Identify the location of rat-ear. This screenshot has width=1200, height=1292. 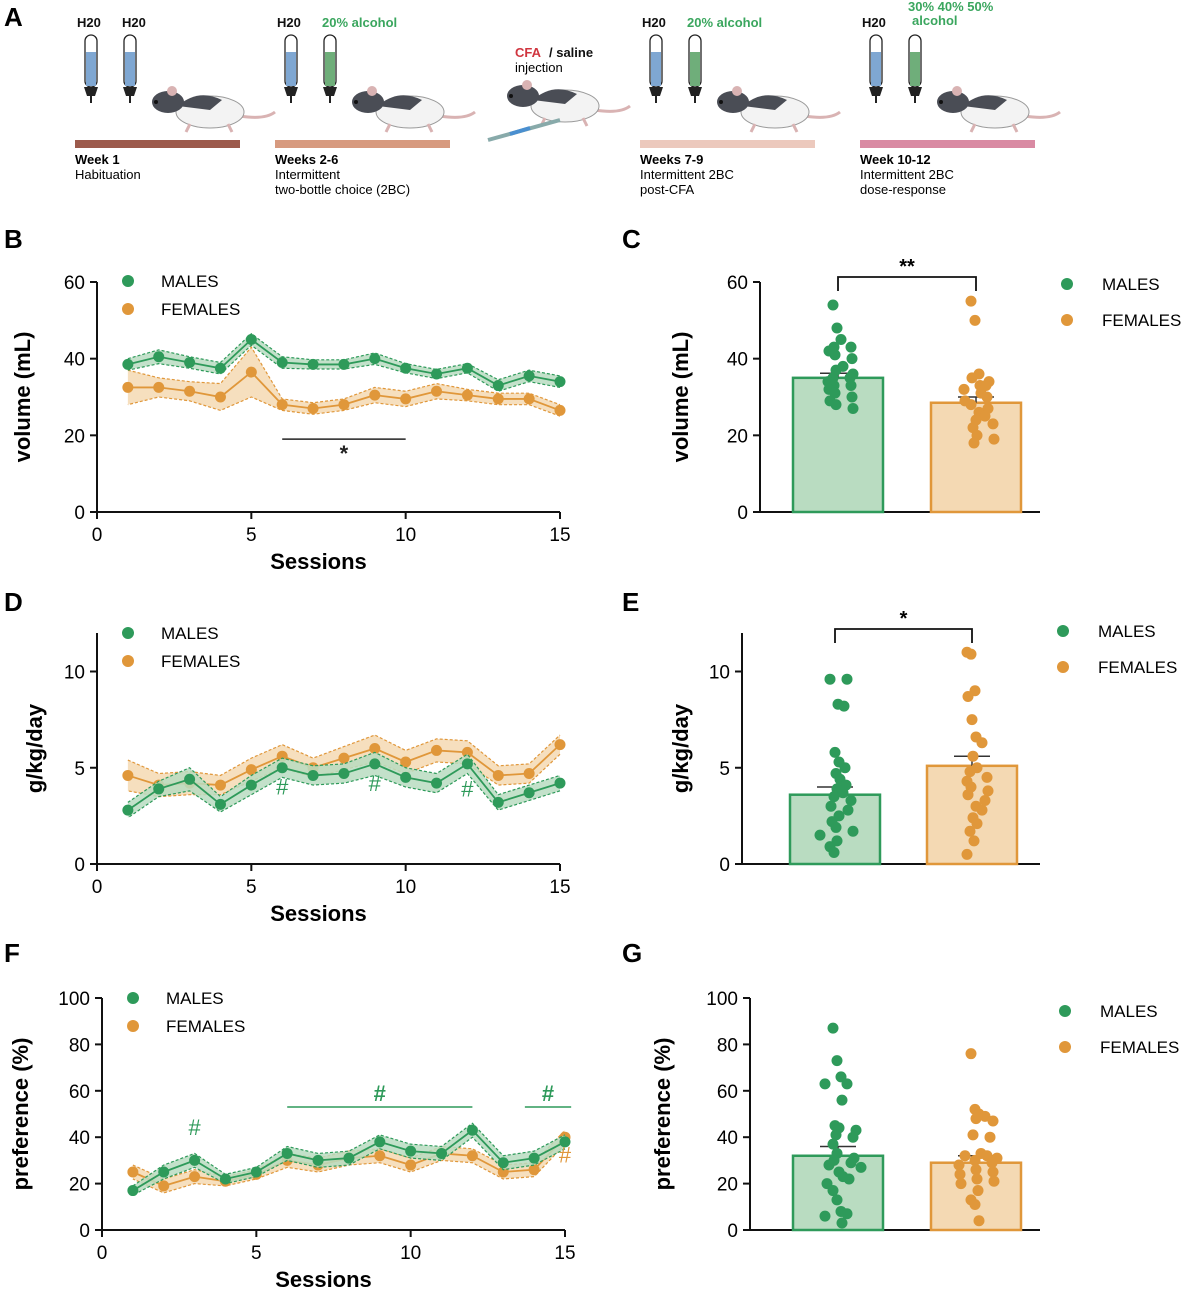
(527, 85).